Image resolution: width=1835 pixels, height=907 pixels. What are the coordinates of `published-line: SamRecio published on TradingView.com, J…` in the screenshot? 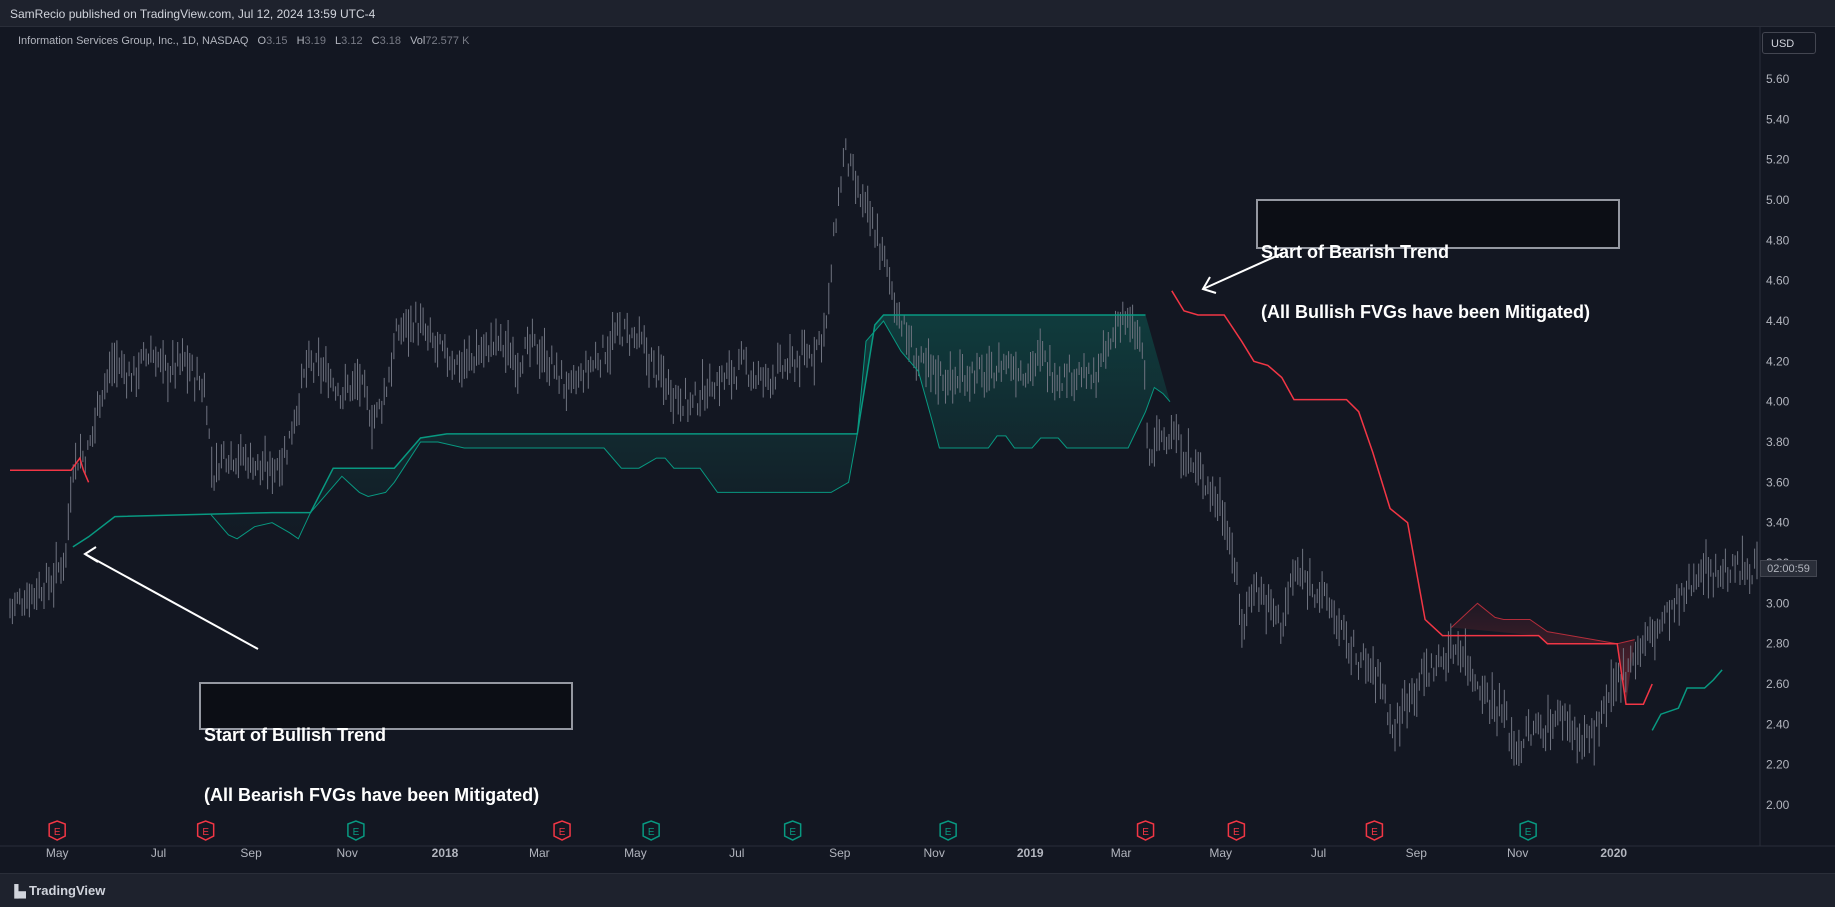 It's located at (193, 14).